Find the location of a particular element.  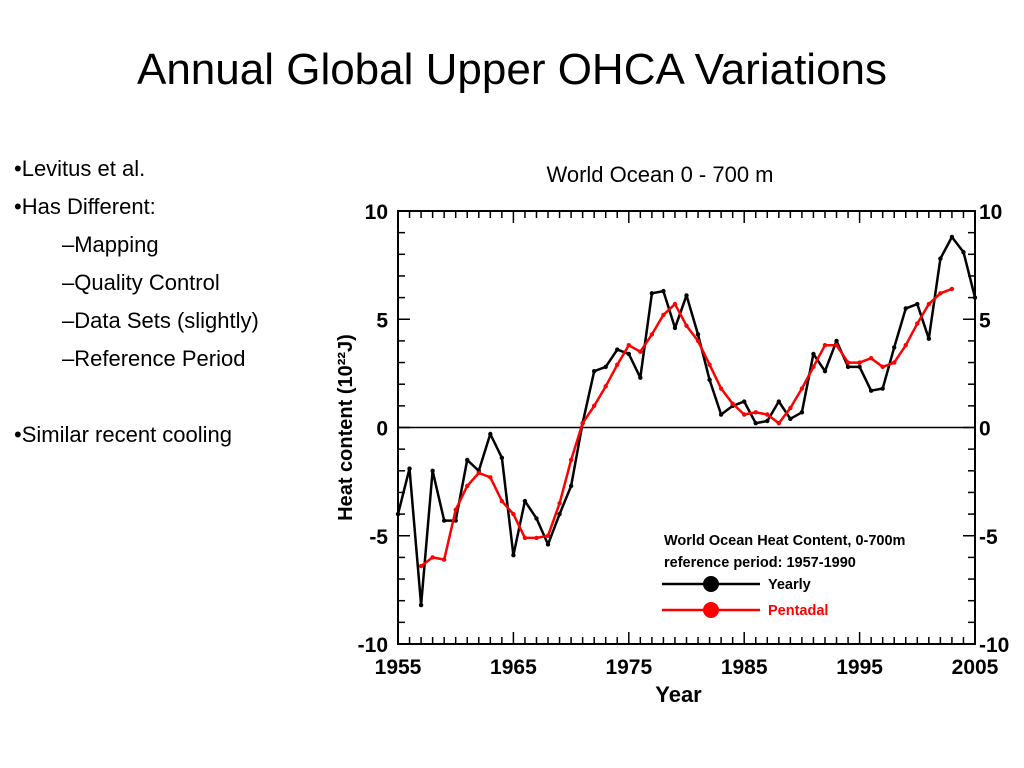

x-axis-label: Year is located at coordinates (678, 694).